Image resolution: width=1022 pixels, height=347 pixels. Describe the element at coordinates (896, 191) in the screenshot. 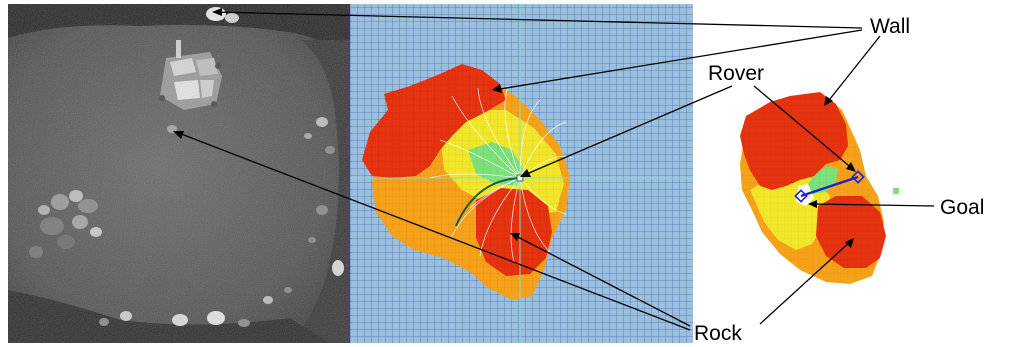

I see `planner-free-cell` at that location.